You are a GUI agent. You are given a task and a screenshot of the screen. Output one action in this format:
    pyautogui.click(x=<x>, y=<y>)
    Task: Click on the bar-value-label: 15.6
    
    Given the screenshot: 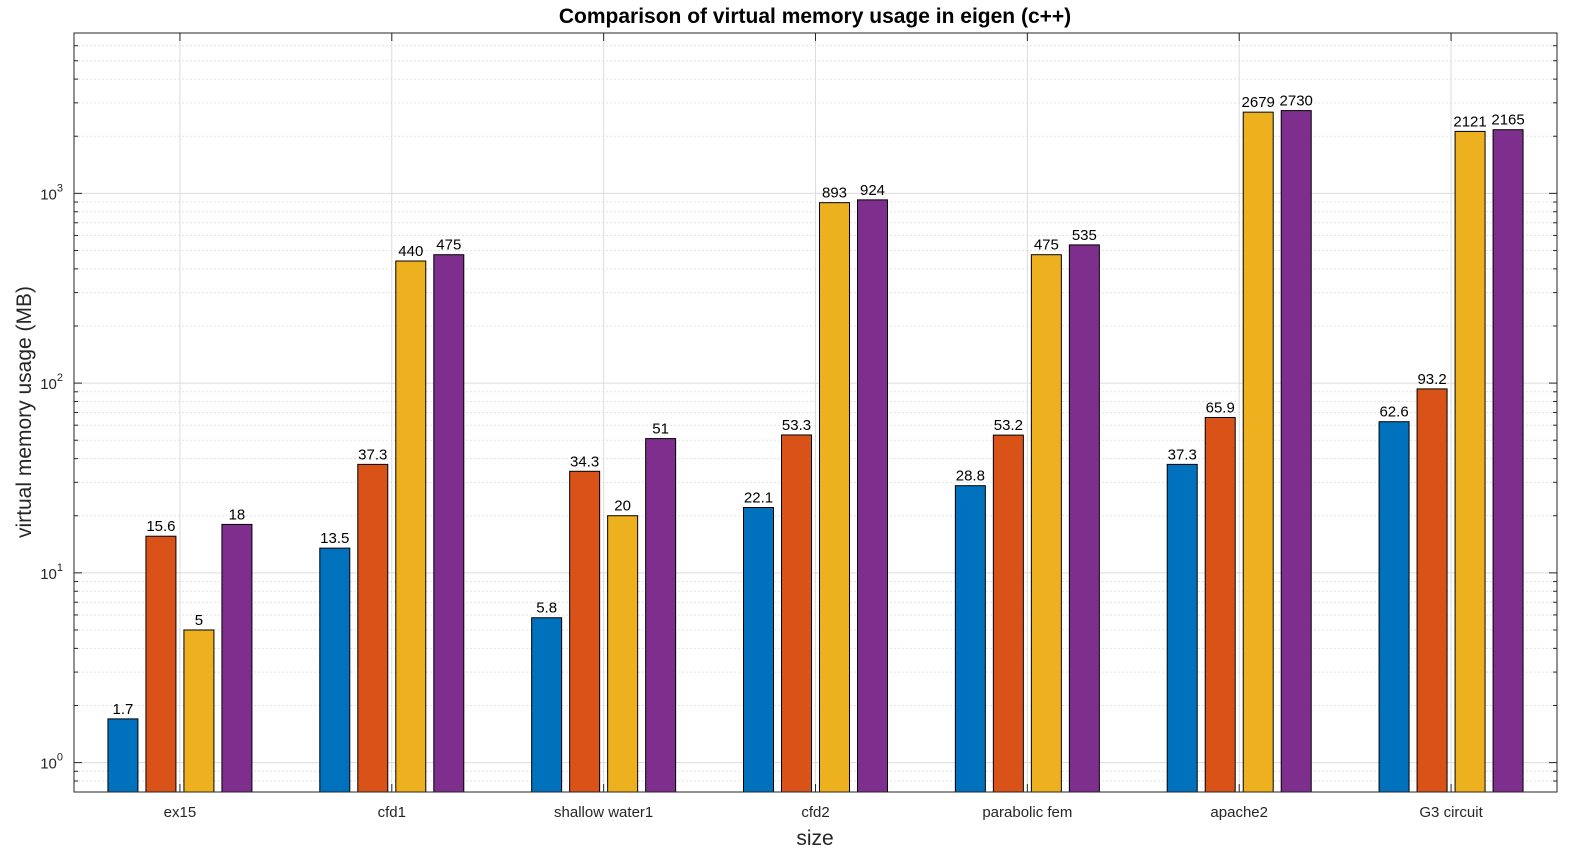 What is the action you would take?
    pyautogui.click(x=160, y=526)
    